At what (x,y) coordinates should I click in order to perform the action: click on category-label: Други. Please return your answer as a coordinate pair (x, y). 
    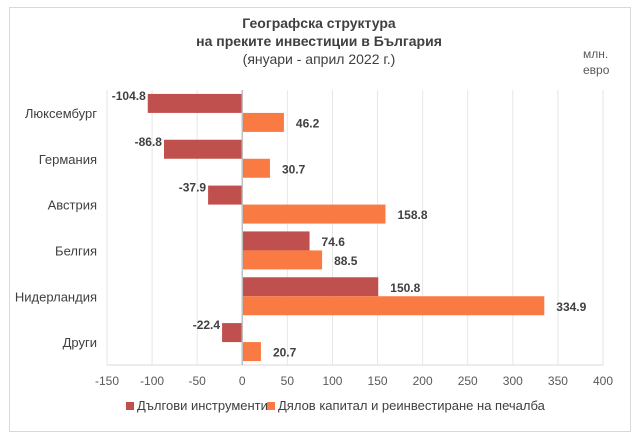
    Looking at the image, I should click on (80, 342).